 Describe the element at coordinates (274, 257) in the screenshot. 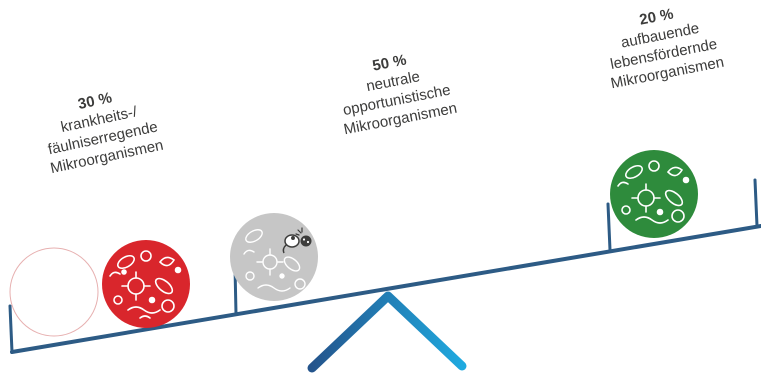

I see `neutral-microbes-circle` at that location.